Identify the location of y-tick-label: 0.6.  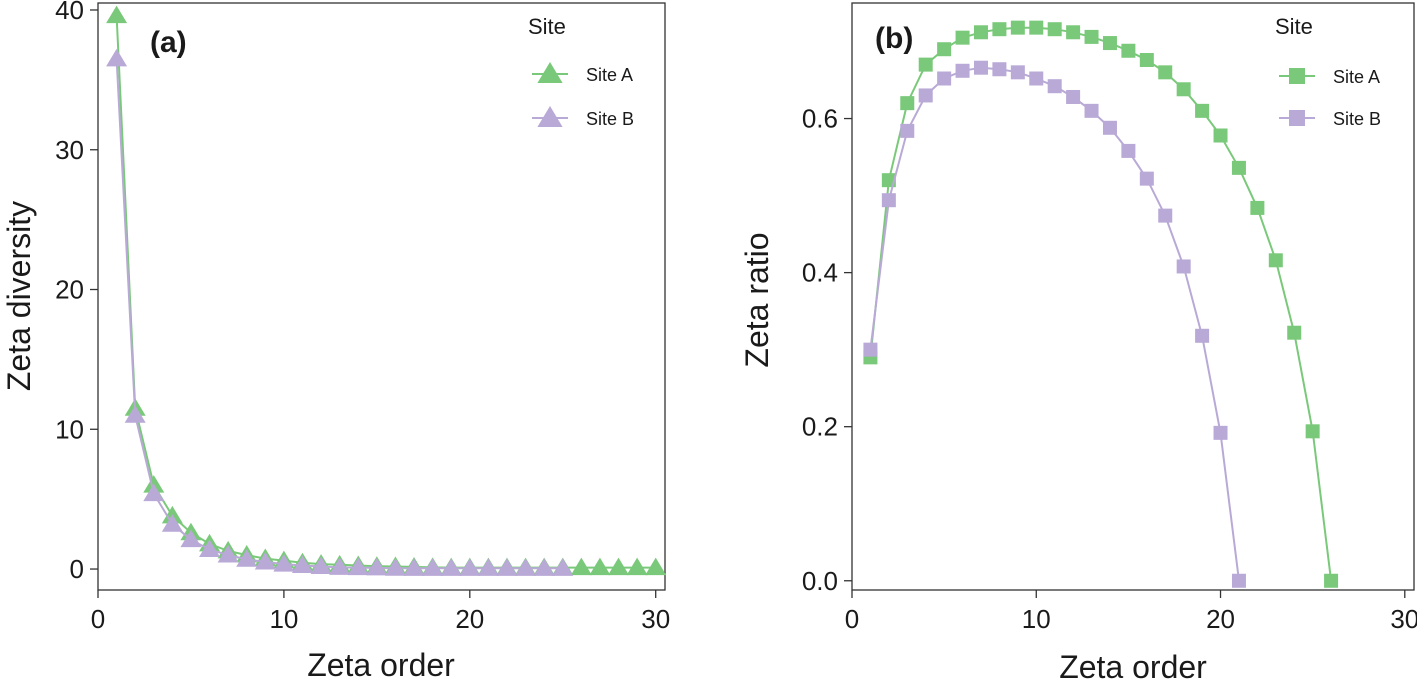
(820, 119).